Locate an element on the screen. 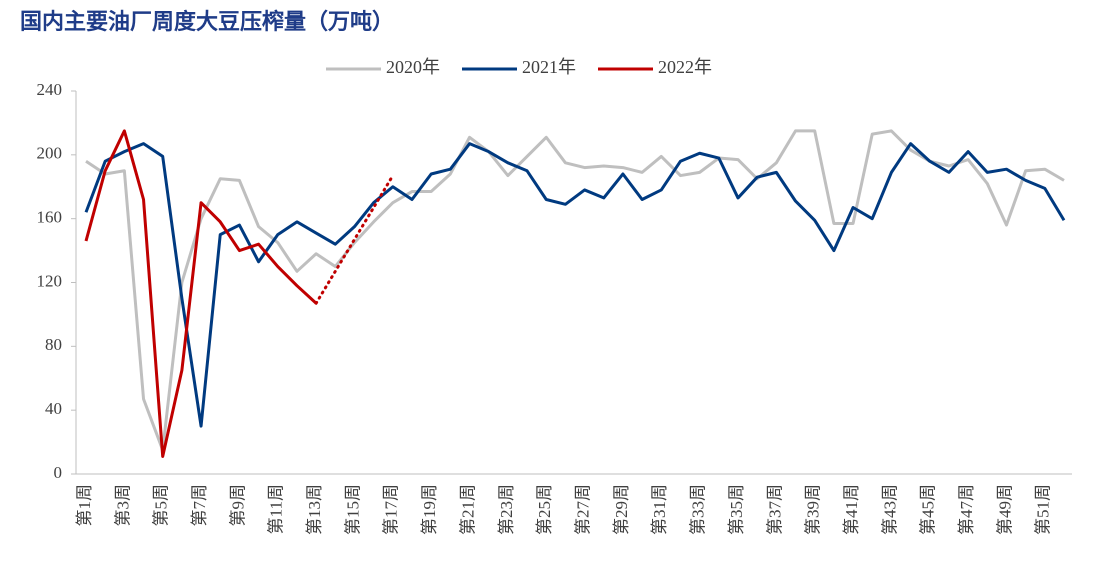 The width and height of the screenshot is (1102, 584). y-tick-label: 200 is located at coordinates (50, 153).